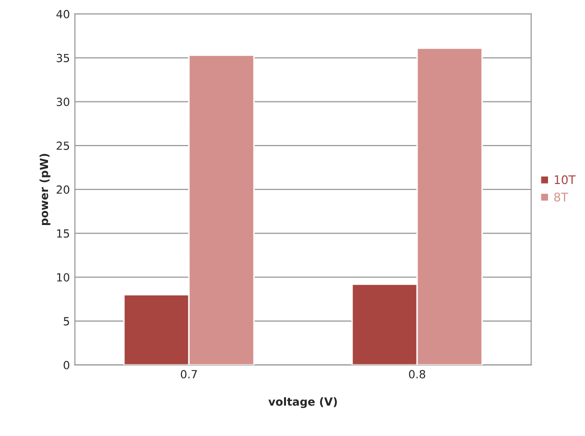 The width and height of the screenshot is (585, 436). Describe the element at coordinates (302, 402) in the screenshot. I see `x-axis-title: voltage (V)` at that location.